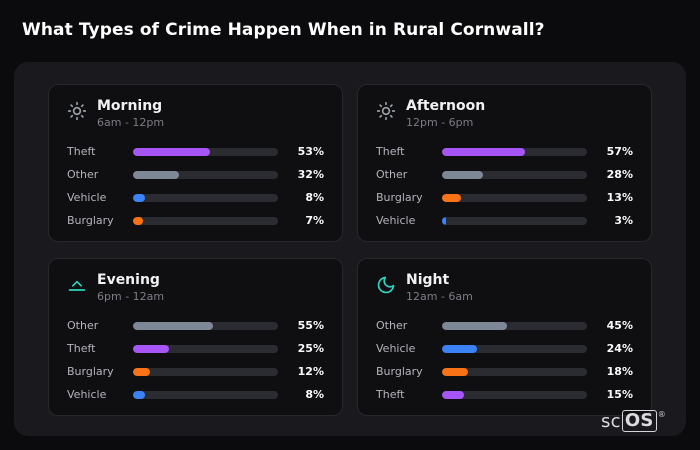 This screenshot has height=450, width=700. Describe the element at coordinates (504, 186) in the screenshot. I see `bar-rows: Theft 57% Other 28% Burglary 13% Vehicle` at that location.